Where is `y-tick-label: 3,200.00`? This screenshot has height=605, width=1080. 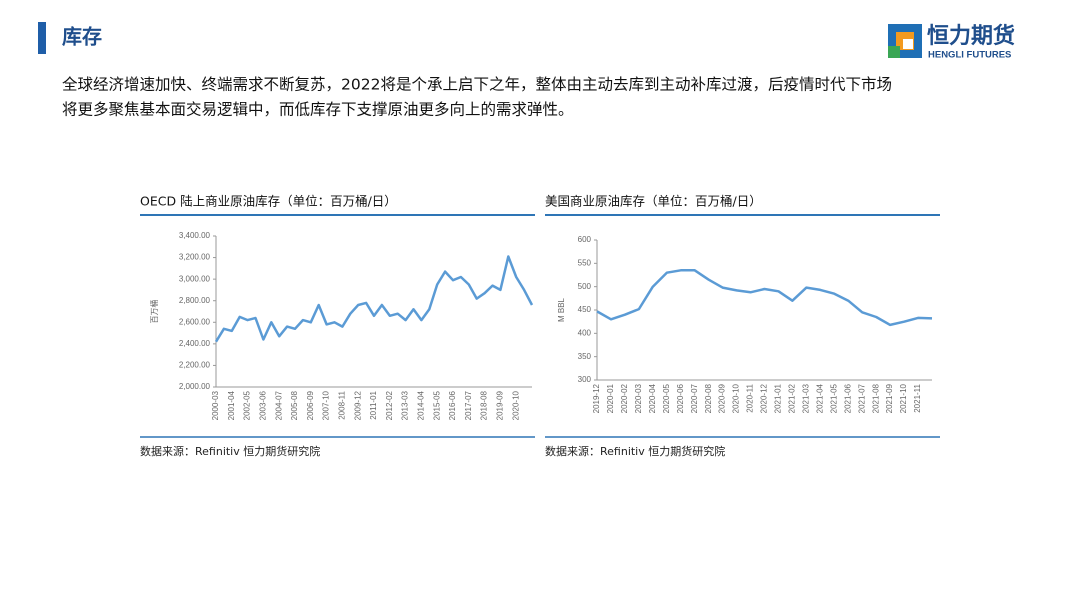
y-tick-label: 3,200.00 is located at coordinates (195, 257).